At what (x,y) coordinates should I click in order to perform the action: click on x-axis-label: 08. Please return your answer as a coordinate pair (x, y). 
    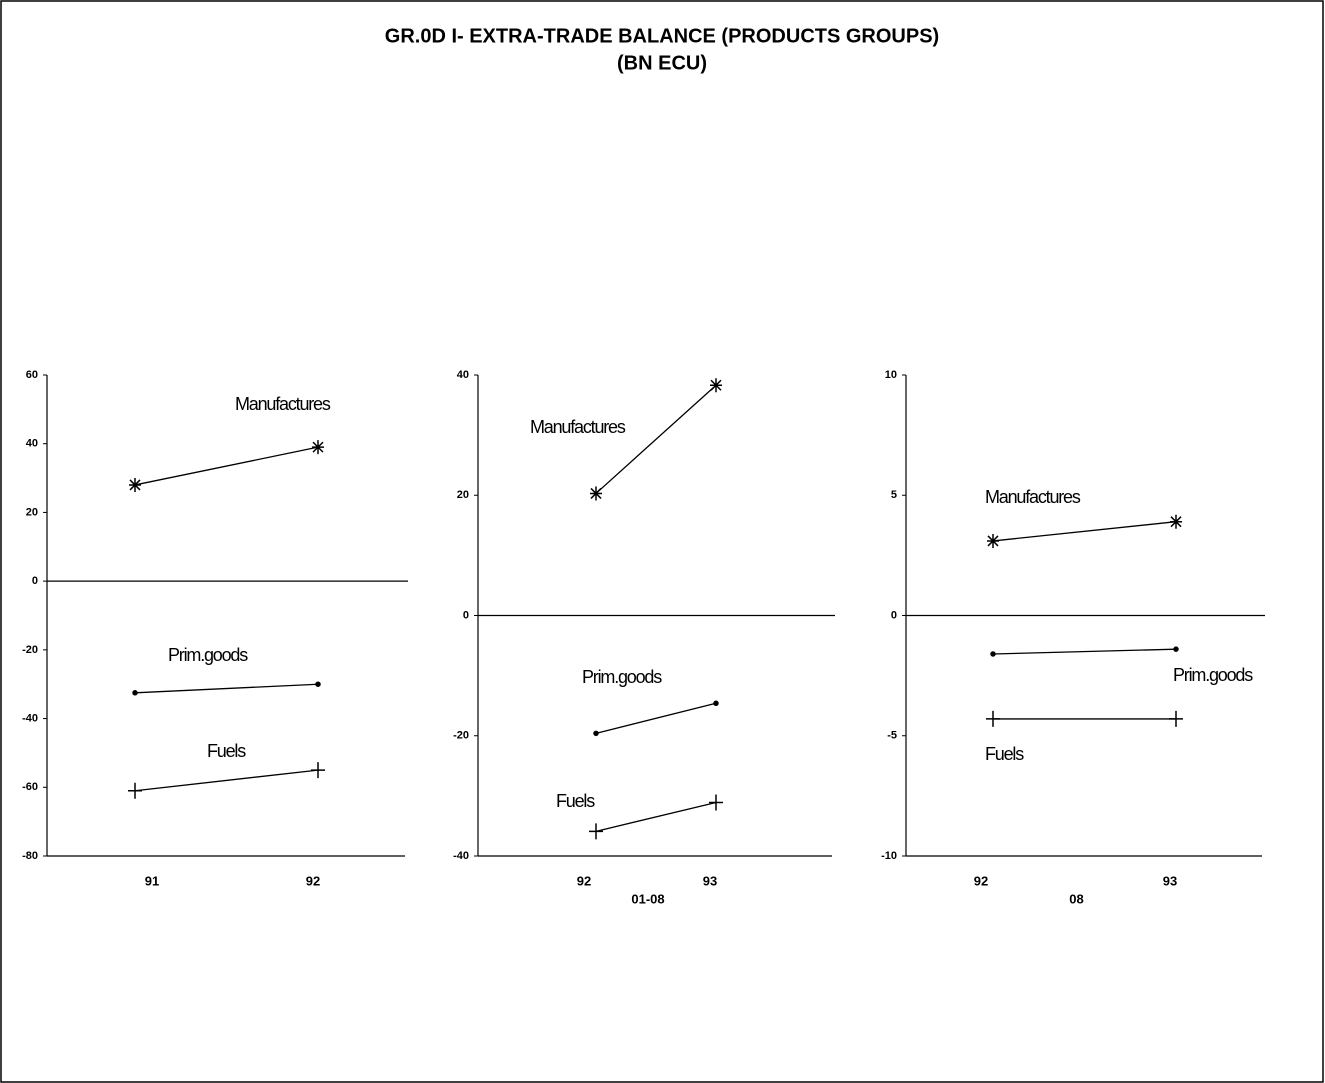
    Looking at the image, I should click on (1076, 898).